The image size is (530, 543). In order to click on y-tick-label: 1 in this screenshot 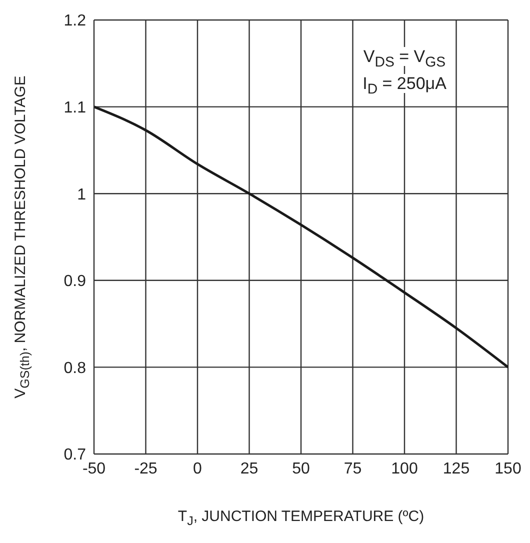, I will do `click(81, 195)`.